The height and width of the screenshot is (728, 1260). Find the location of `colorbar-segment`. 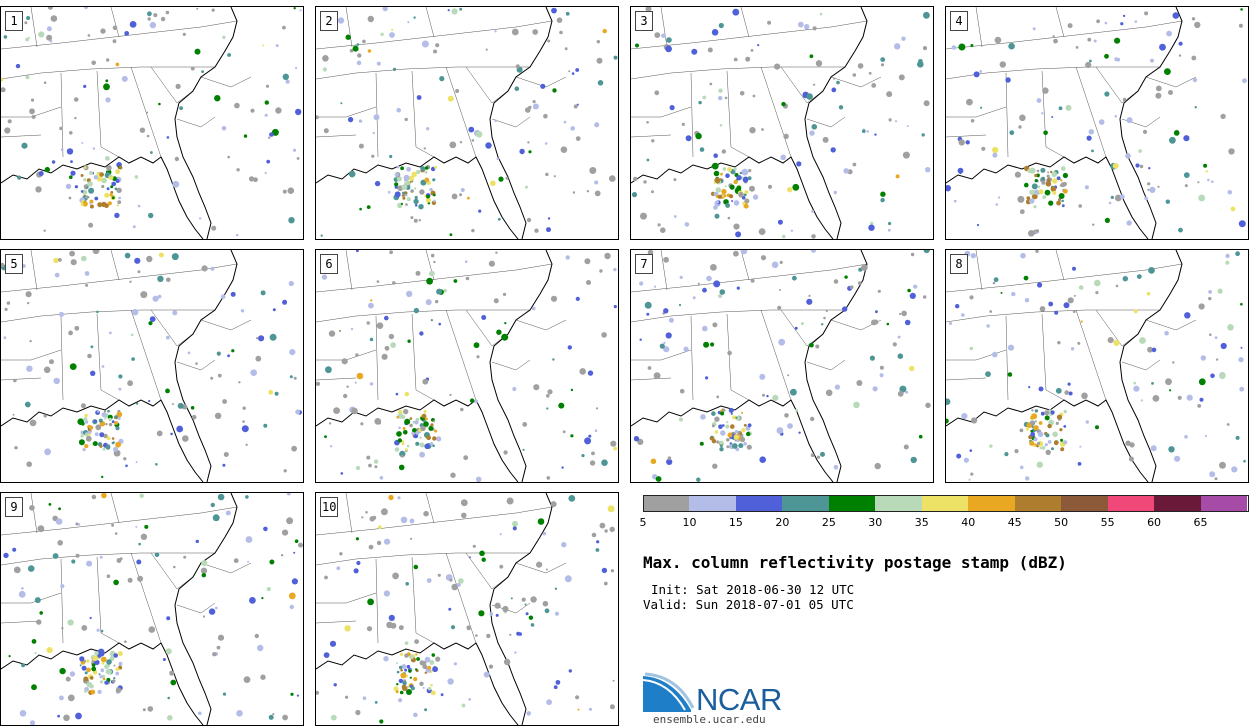

colorbar-segment is located at coordinates (1131, 503).